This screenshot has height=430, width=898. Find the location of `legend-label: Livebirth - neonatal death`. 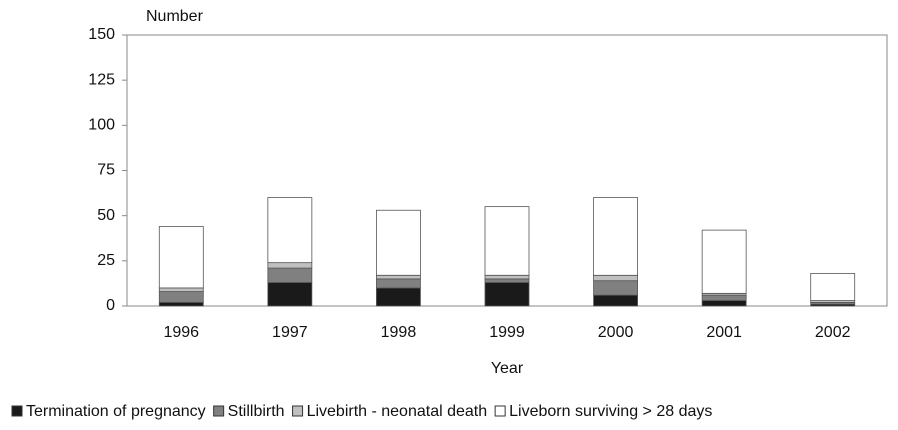

legend-label: Livebirth - neonatal death is located at coordinates (397, 411).